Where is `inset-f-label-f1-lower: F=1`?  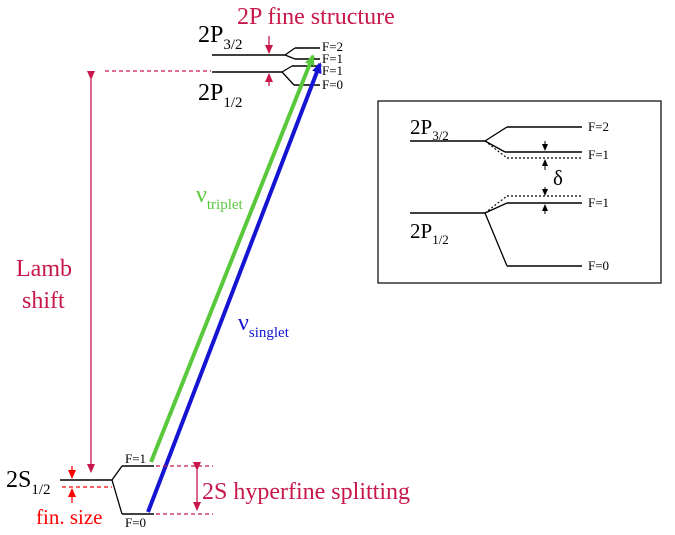
inset-f-label-f1-lower: F=1 is located at coordinates (598, 202).